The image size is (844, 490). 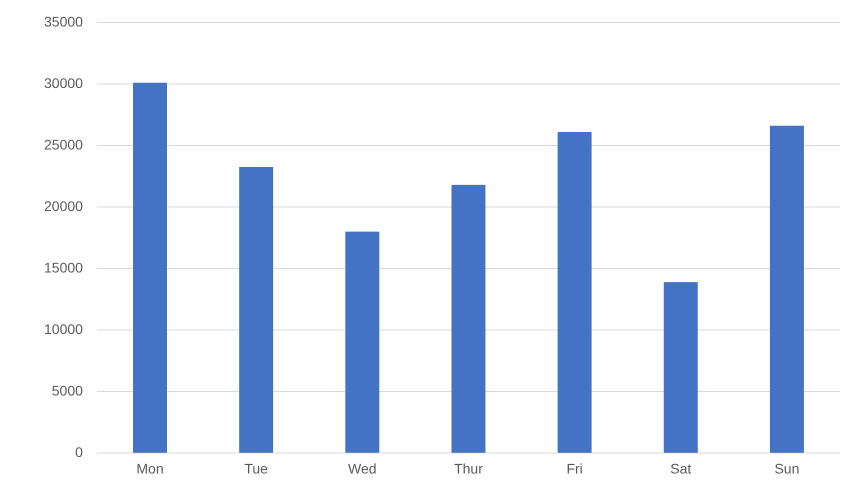 What do you see at coordinates (150, 468) in the screenshot?
I see `x-tick-label: Mon` at bounding box center [150, 468].